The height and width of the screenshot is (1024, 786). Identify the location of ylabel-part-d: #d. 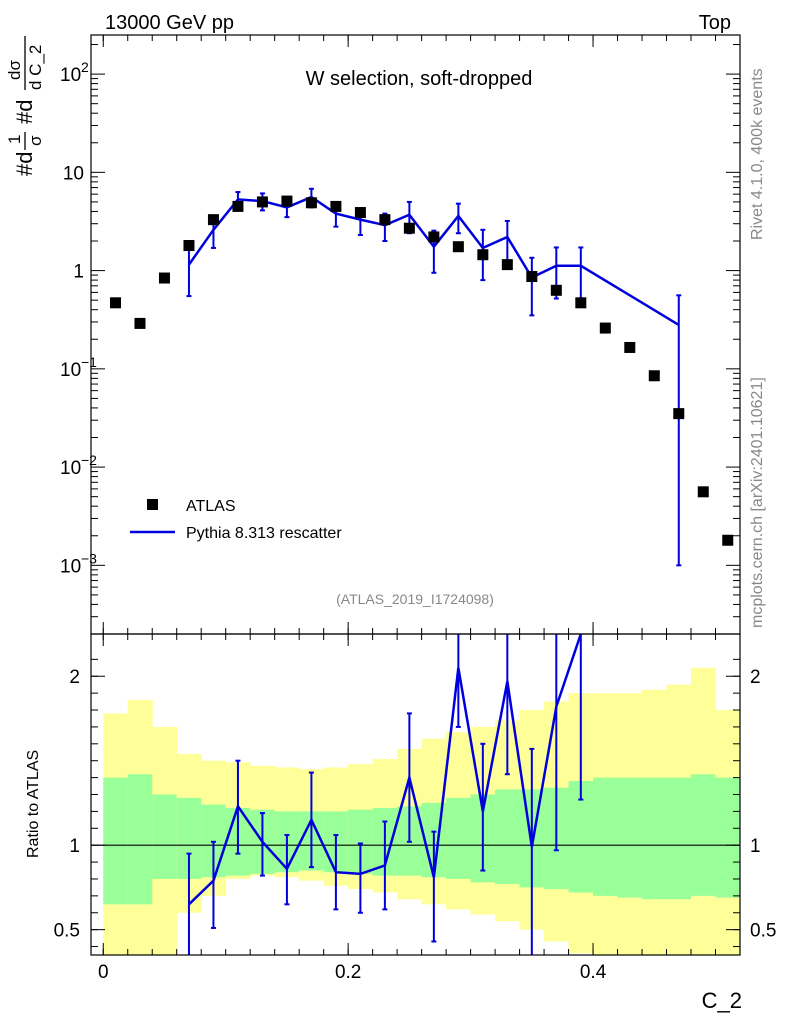
(24, 112).